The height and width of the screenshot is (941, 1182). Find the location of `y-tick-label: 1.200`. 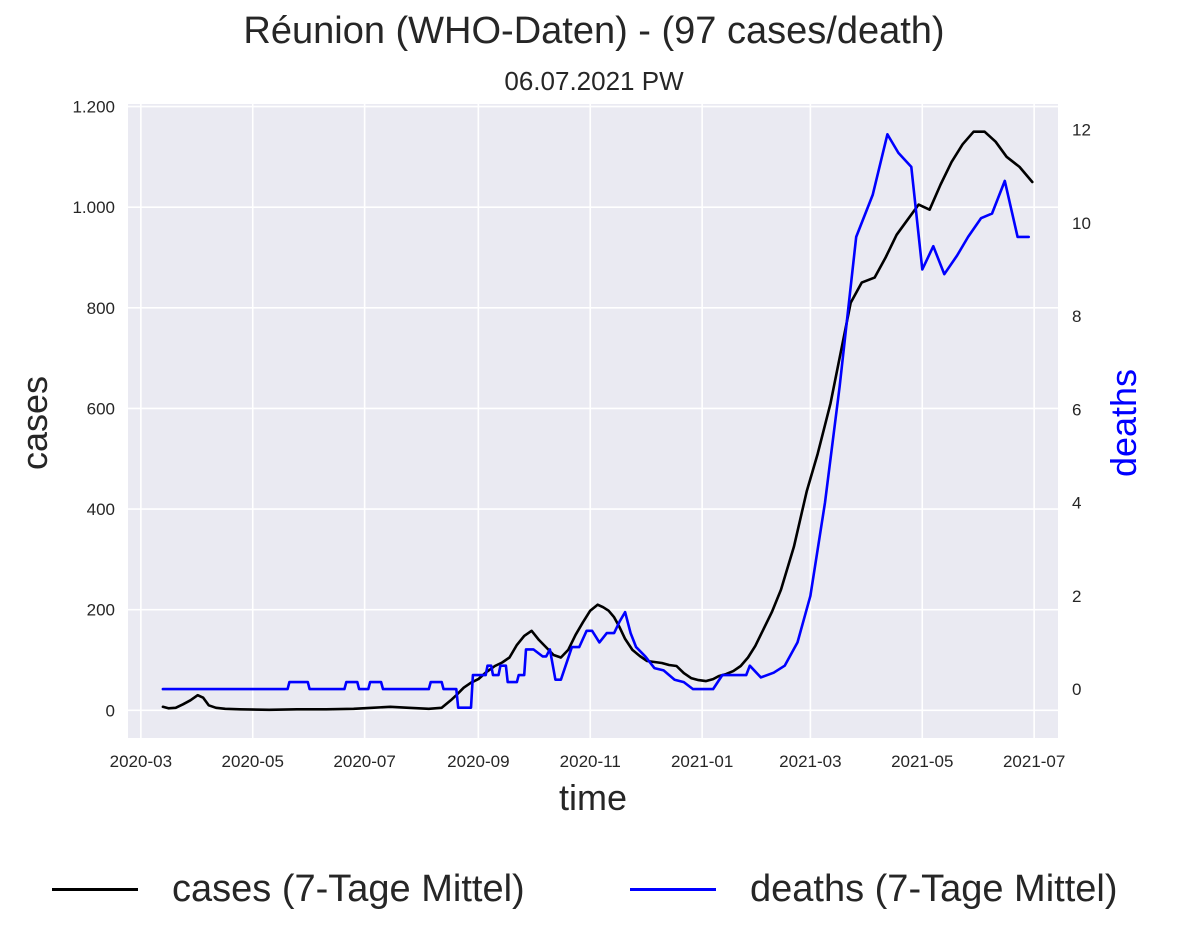

y-tick-label: 1.200 is located at coordinates (93, 107).